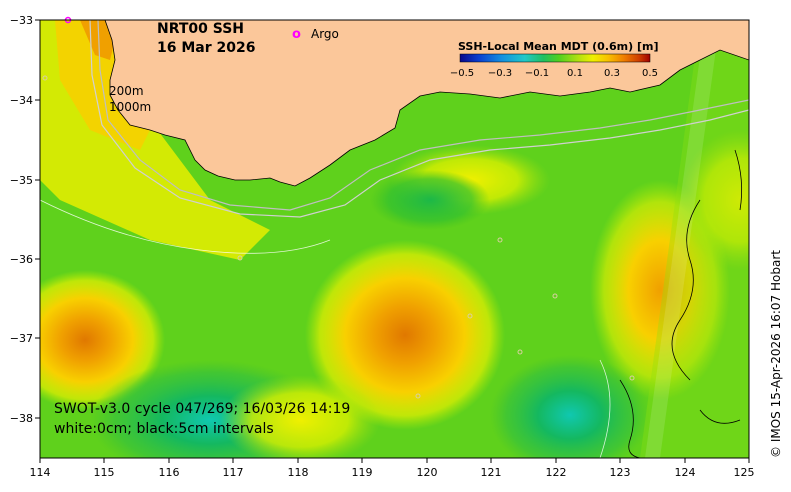  What do you see at coordinates (462, 73) in the screenshot?
I see `colorbar-tick: −0.5` at bounding box center [462, 73].